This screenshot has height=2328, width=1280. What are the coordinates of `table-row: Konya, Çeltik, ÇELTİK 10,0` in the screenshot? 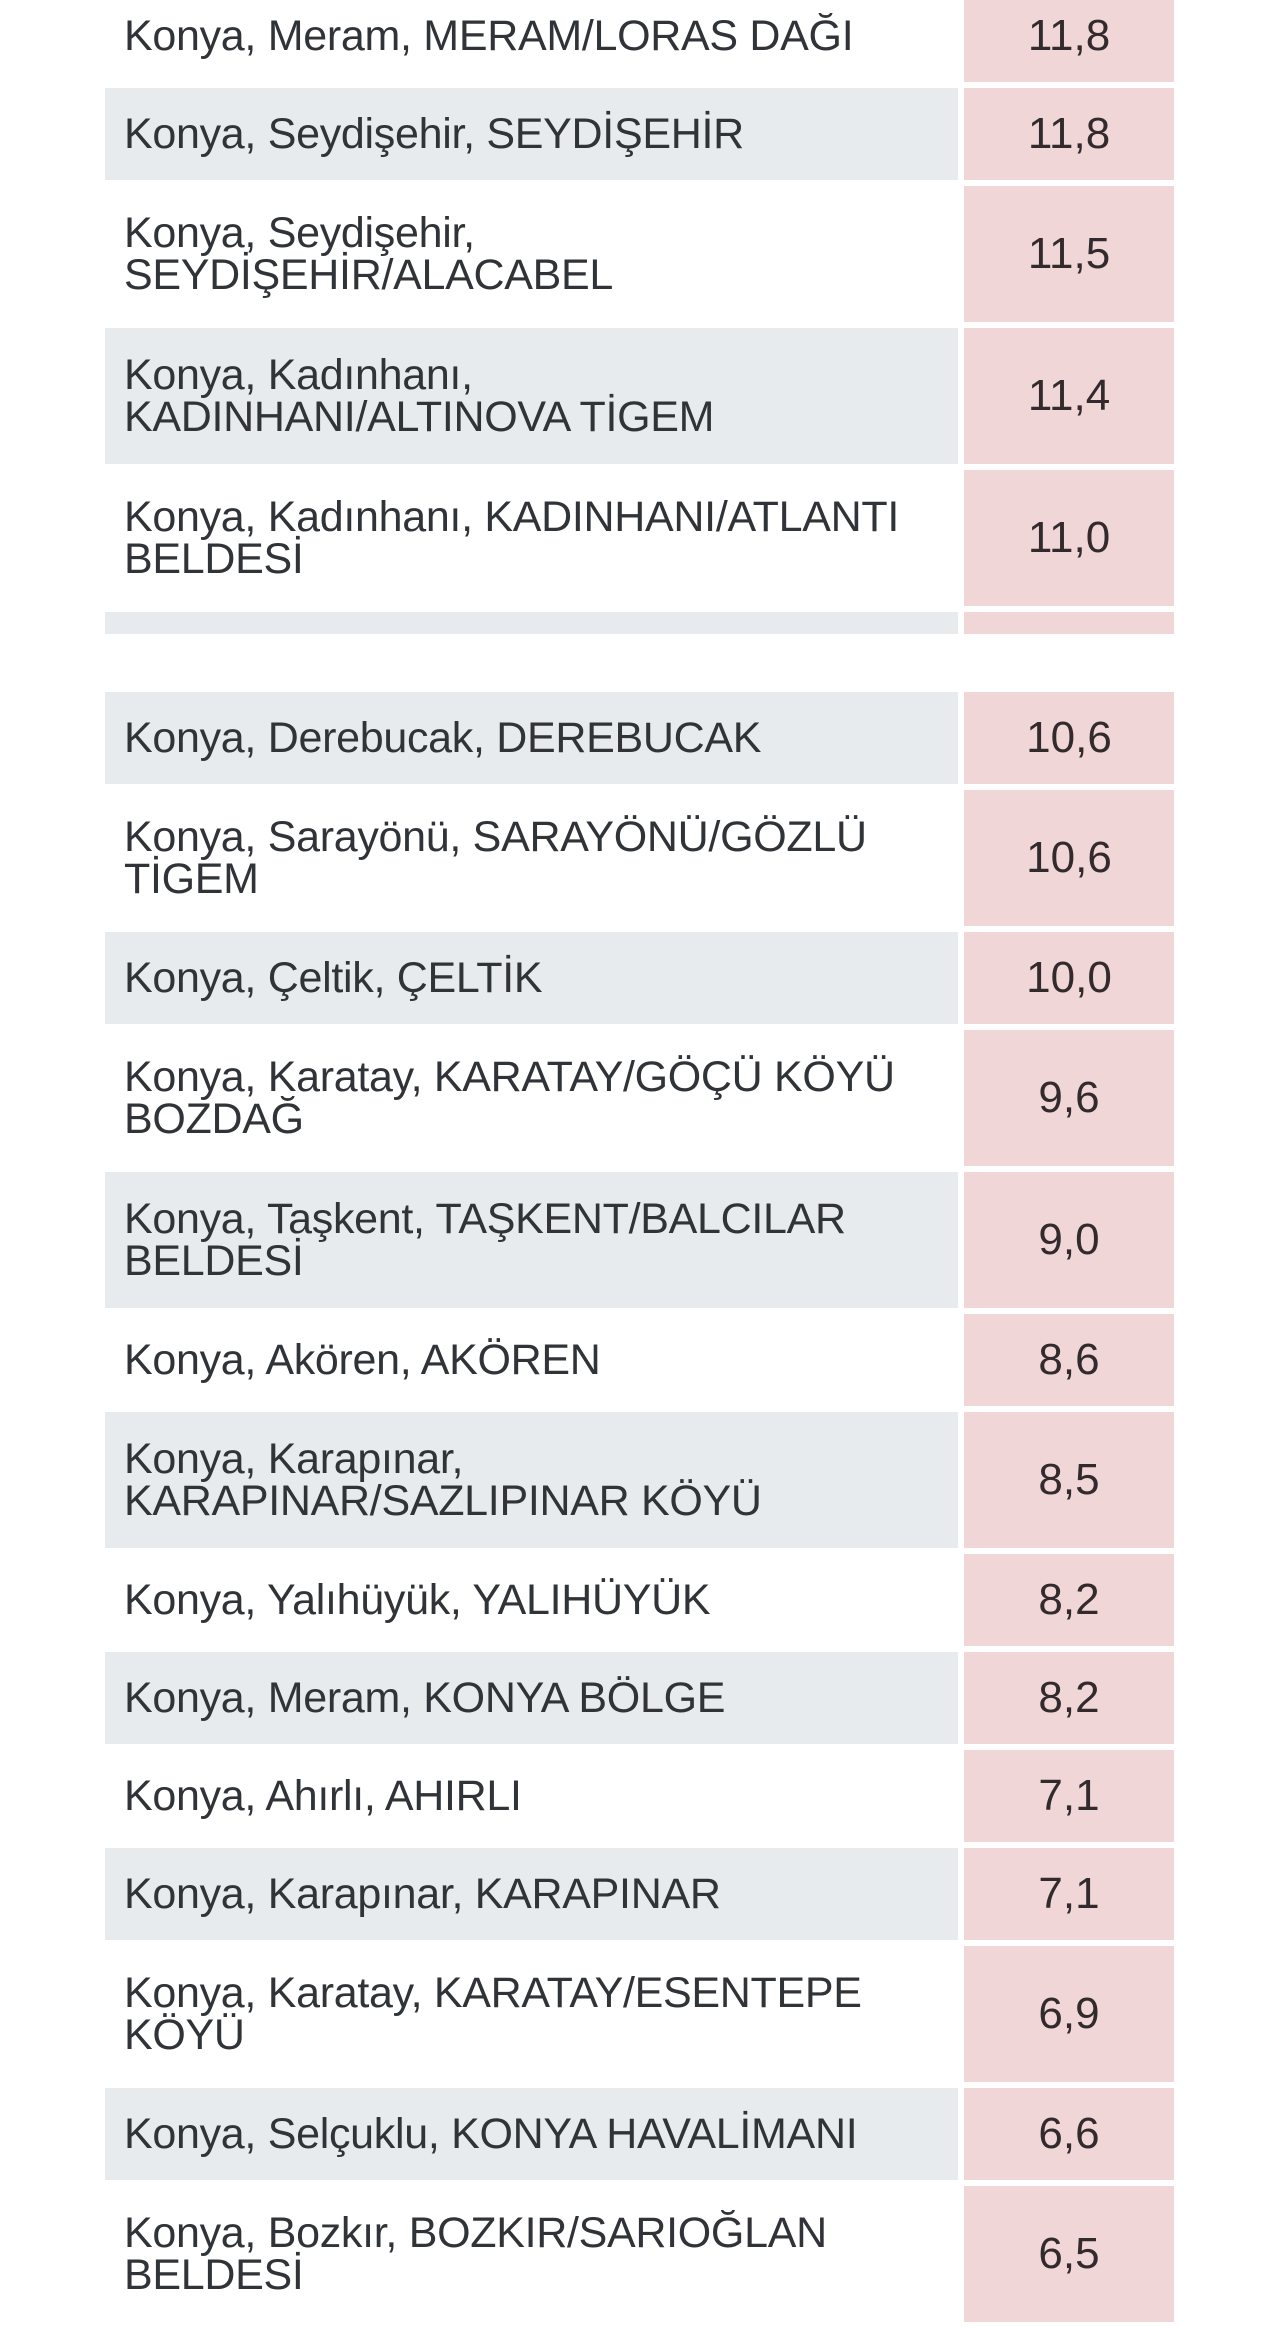 It's located at (639, 978).